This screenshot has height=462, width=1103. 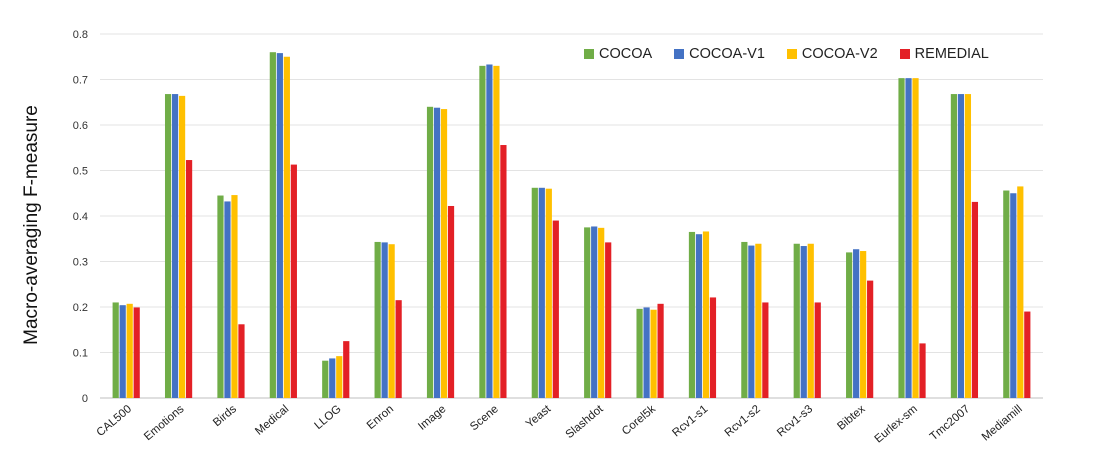 I want to click on bar-remedial-corel5k, so click(x=660, y=350).